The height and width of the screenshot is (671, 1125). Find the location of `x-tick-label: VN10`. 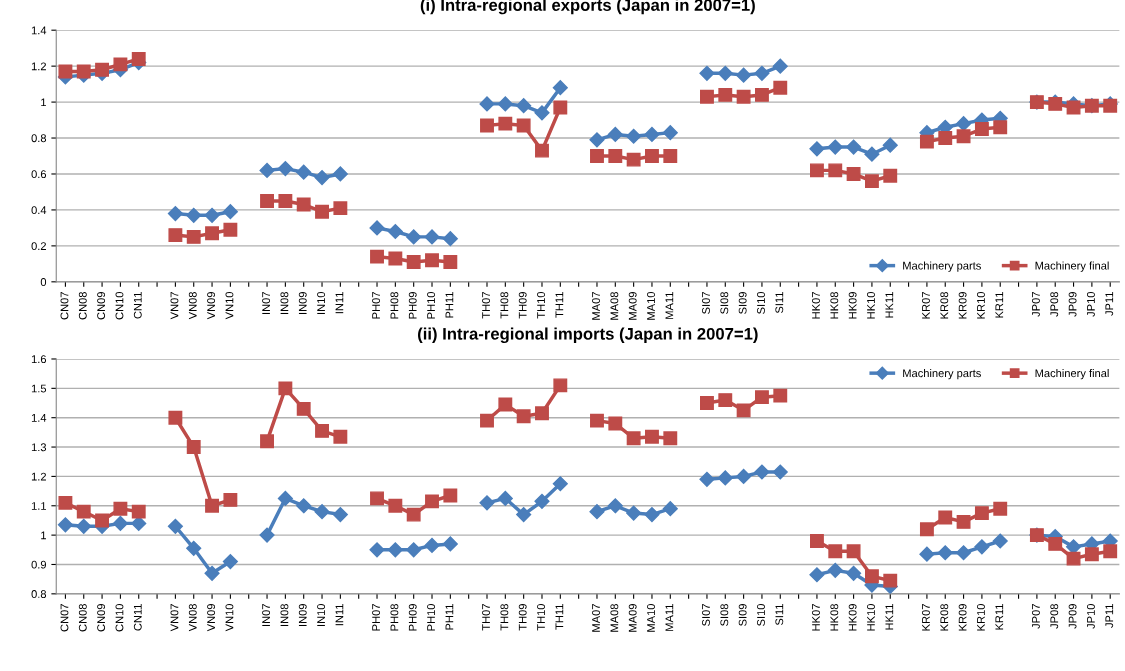

x-tick-label: VN10 is located at coordinates (229, 617).